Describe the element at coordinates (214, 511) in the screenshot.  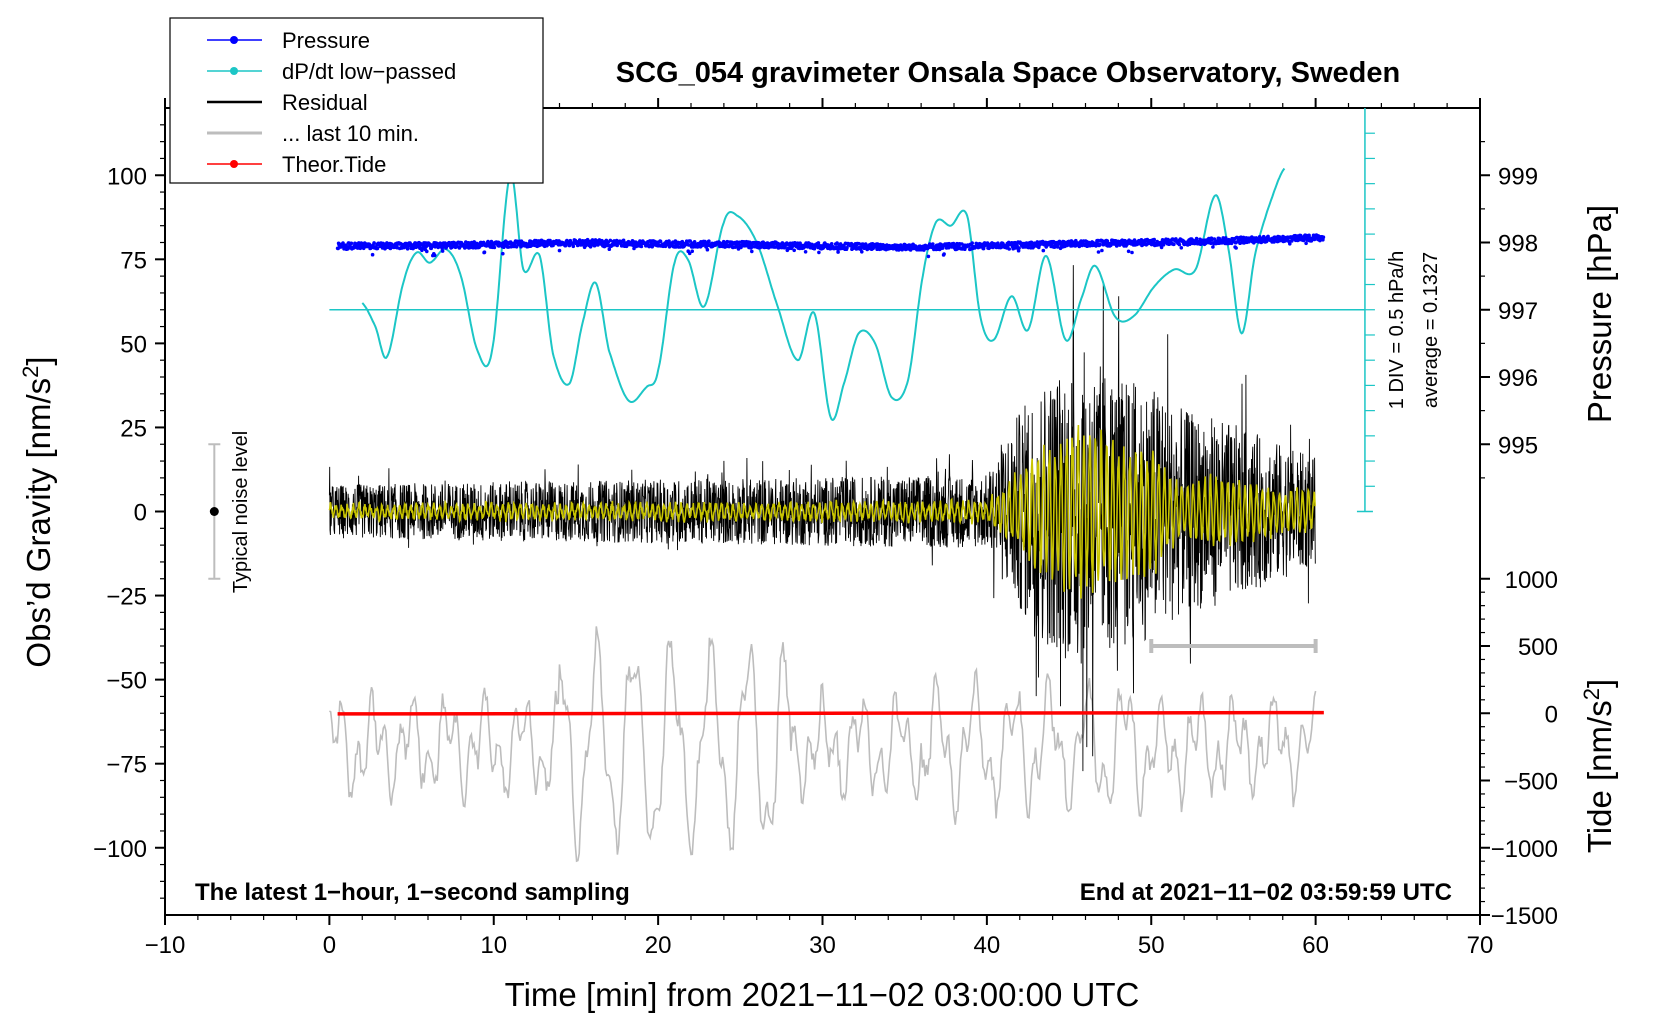
I see `noise-point` at that location.